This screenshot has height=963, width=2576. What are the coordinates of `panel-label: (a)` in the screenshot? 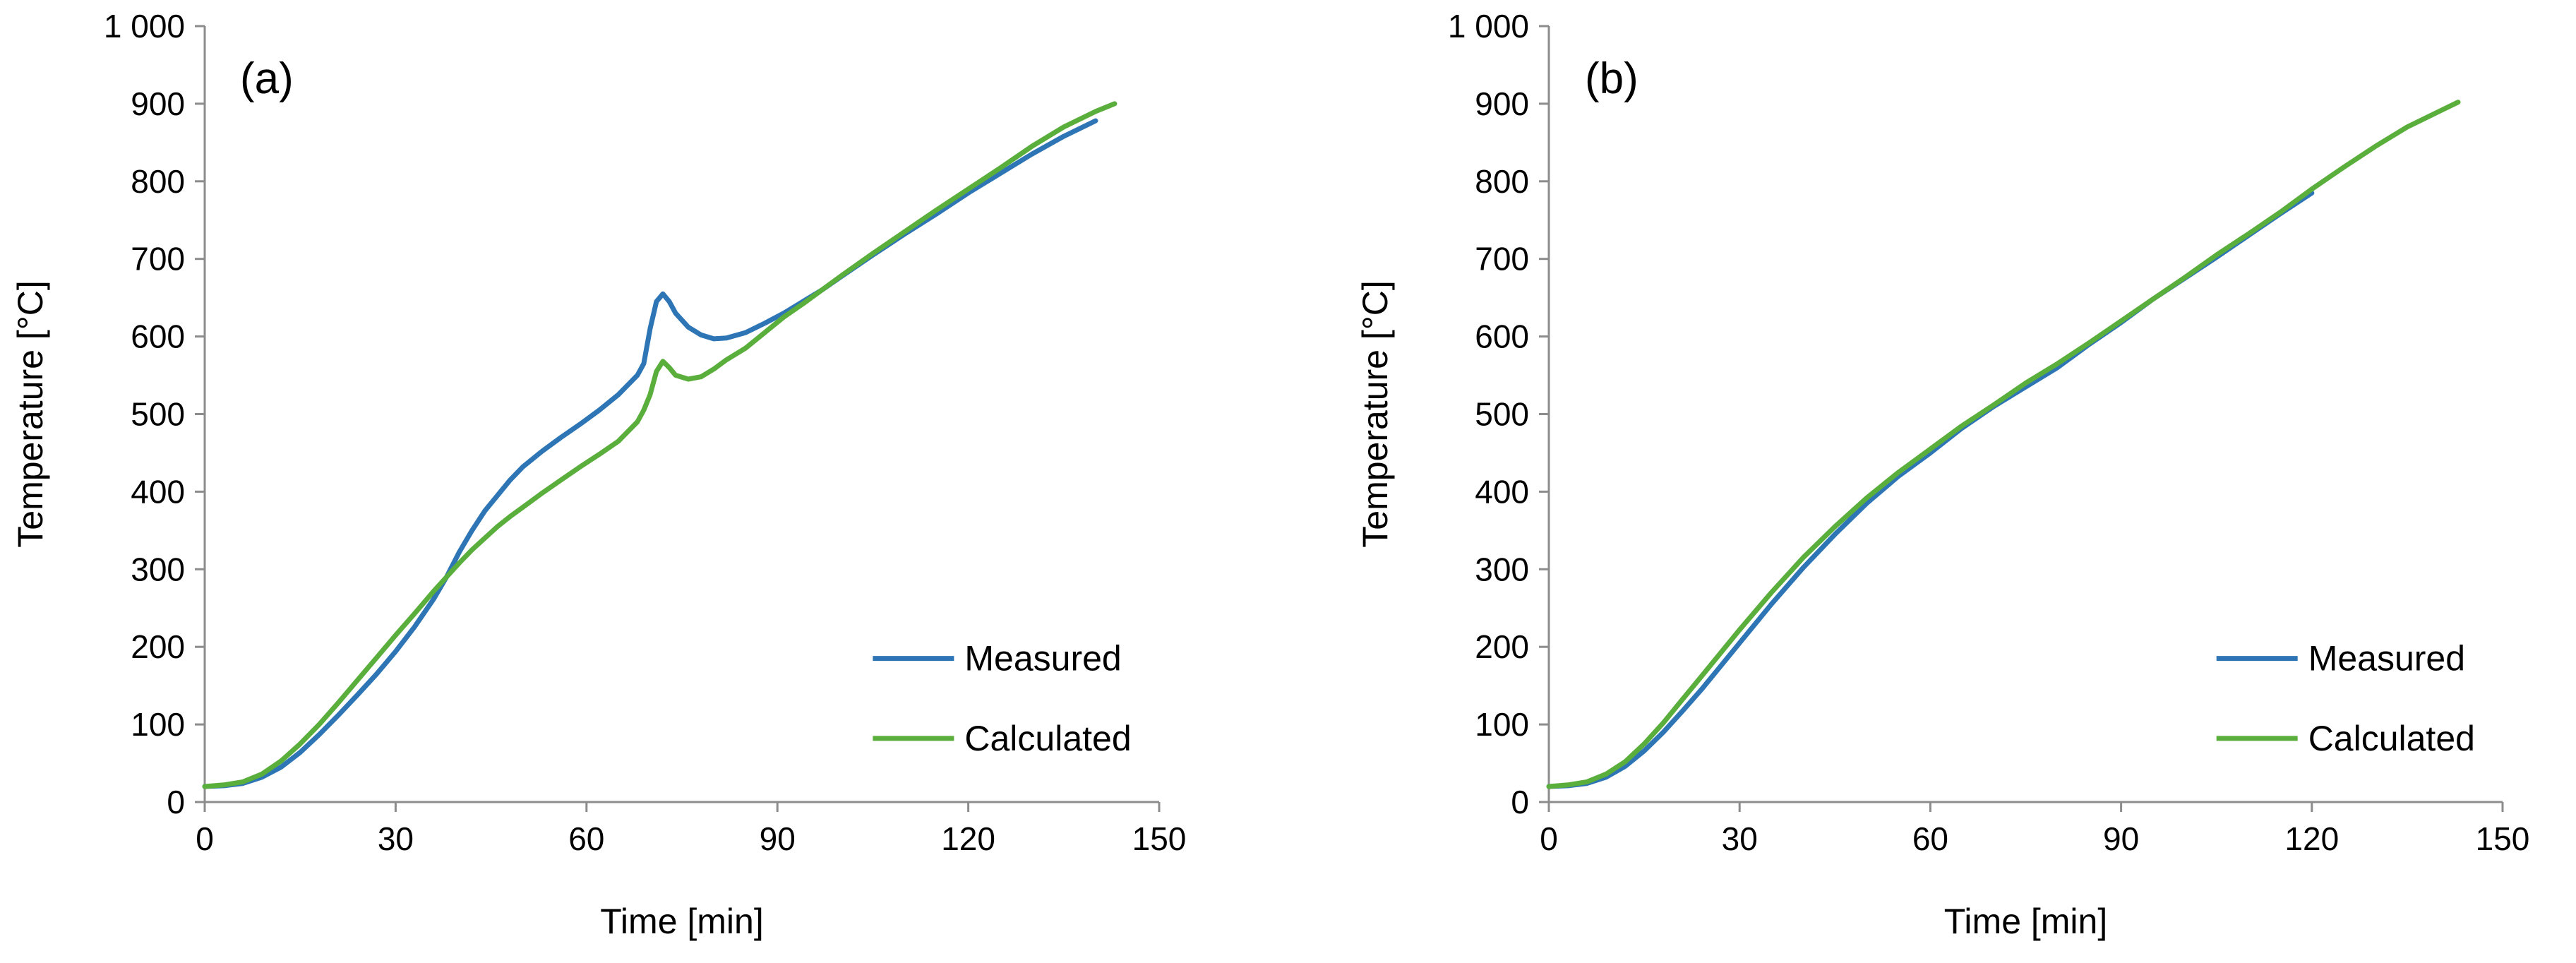 It's located at (267, 78).